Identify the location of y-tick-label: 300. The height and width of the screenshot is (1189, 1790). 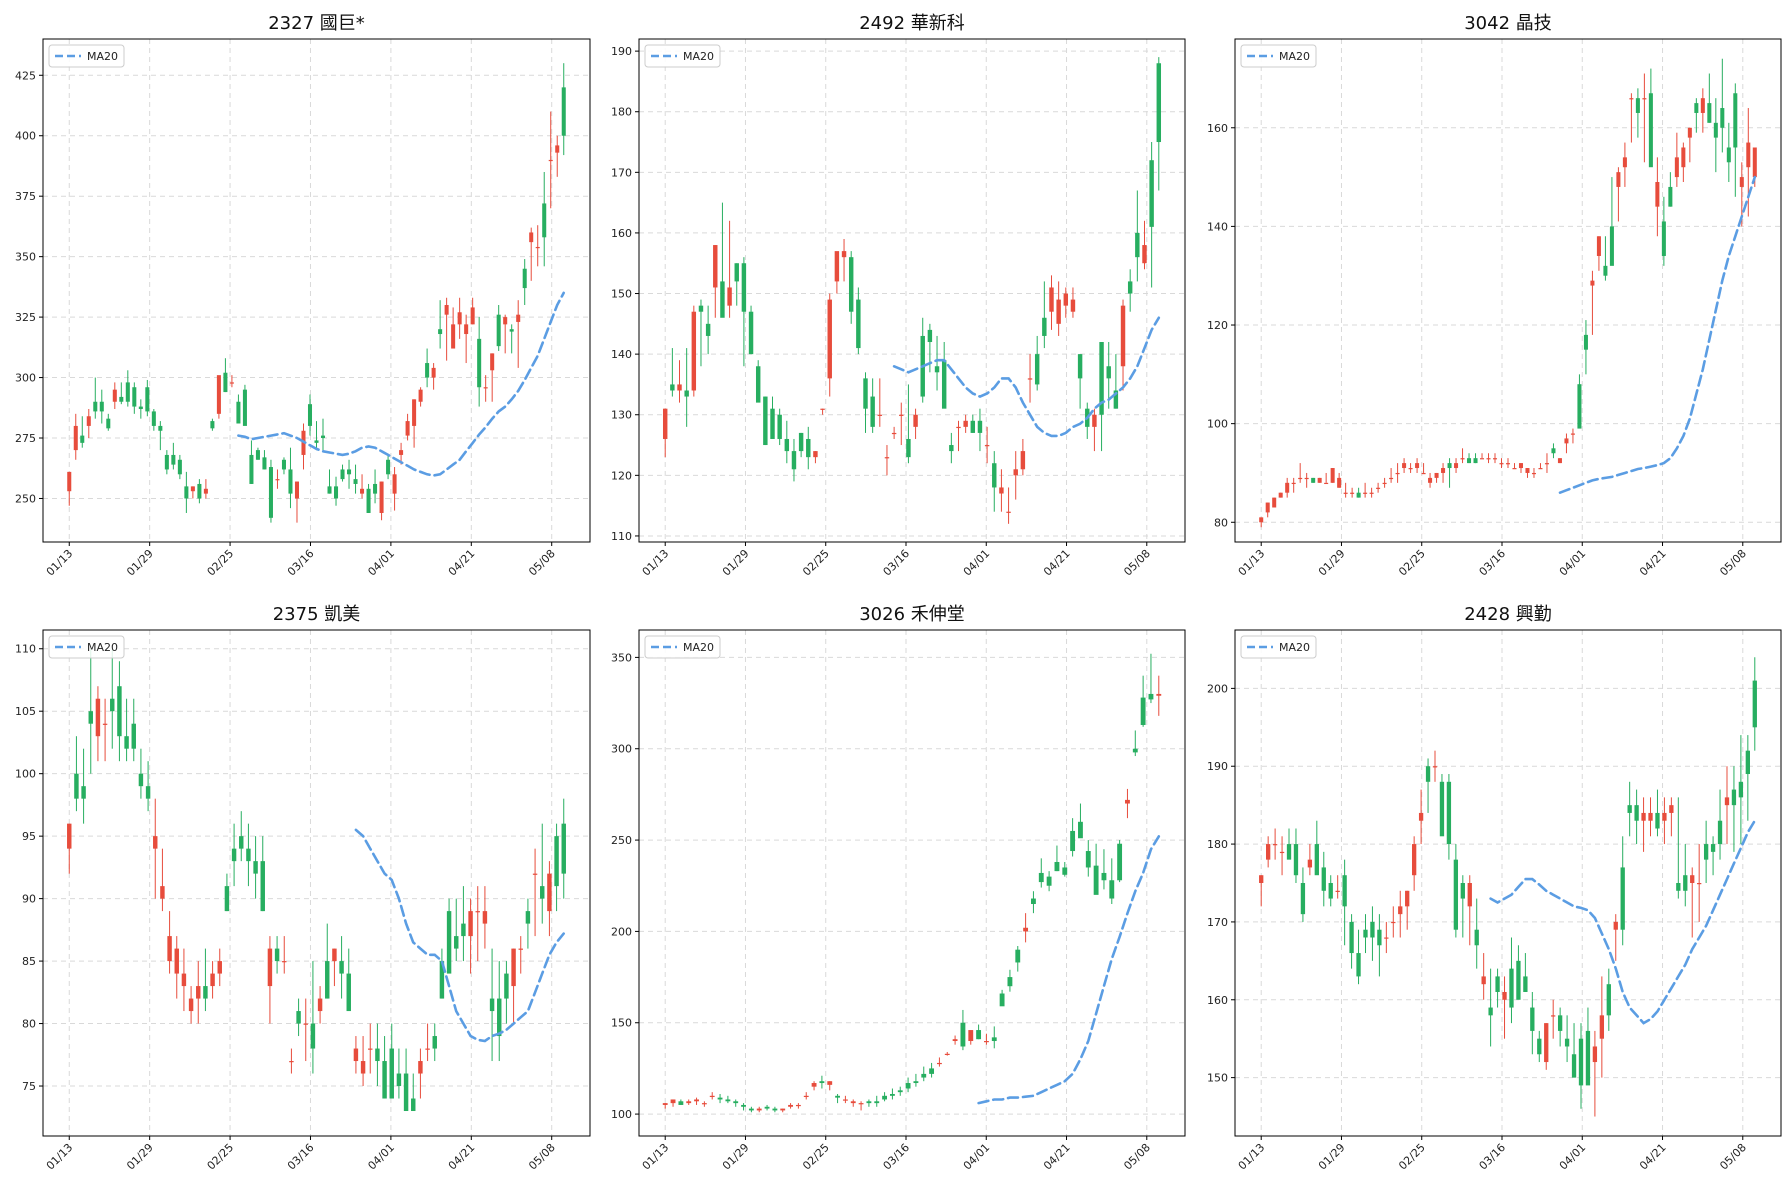
(25, 378).